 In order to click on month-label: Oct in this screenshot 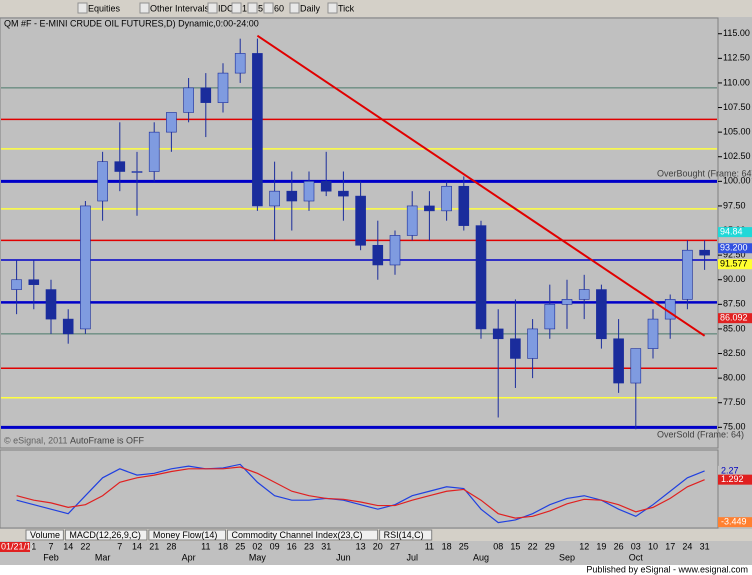, I will do `click(636, 557)`.